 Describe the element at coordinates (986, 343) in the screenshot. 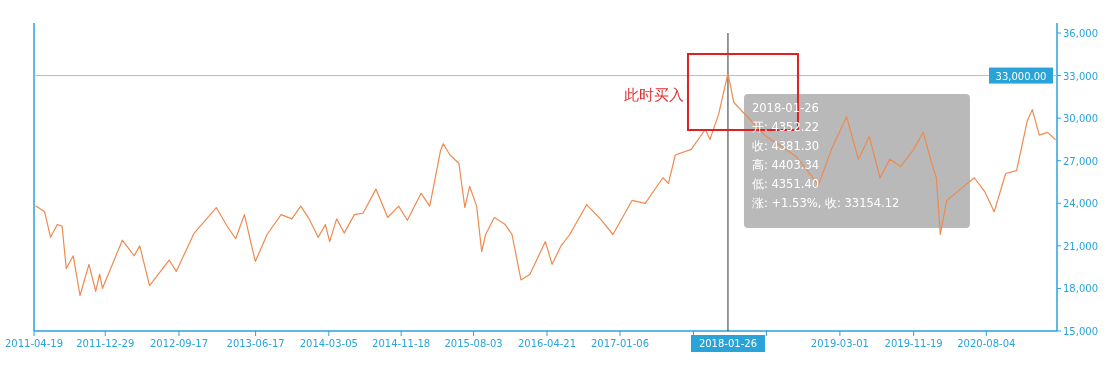

I see `x-tick-label: 2020-08-04` at that location.